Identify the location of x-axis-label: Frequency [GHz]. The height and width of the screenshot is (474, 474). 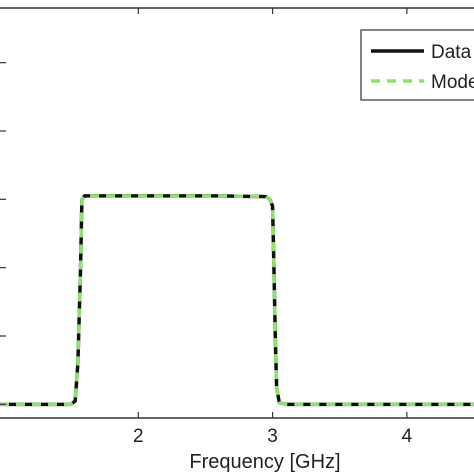
(264, 462).